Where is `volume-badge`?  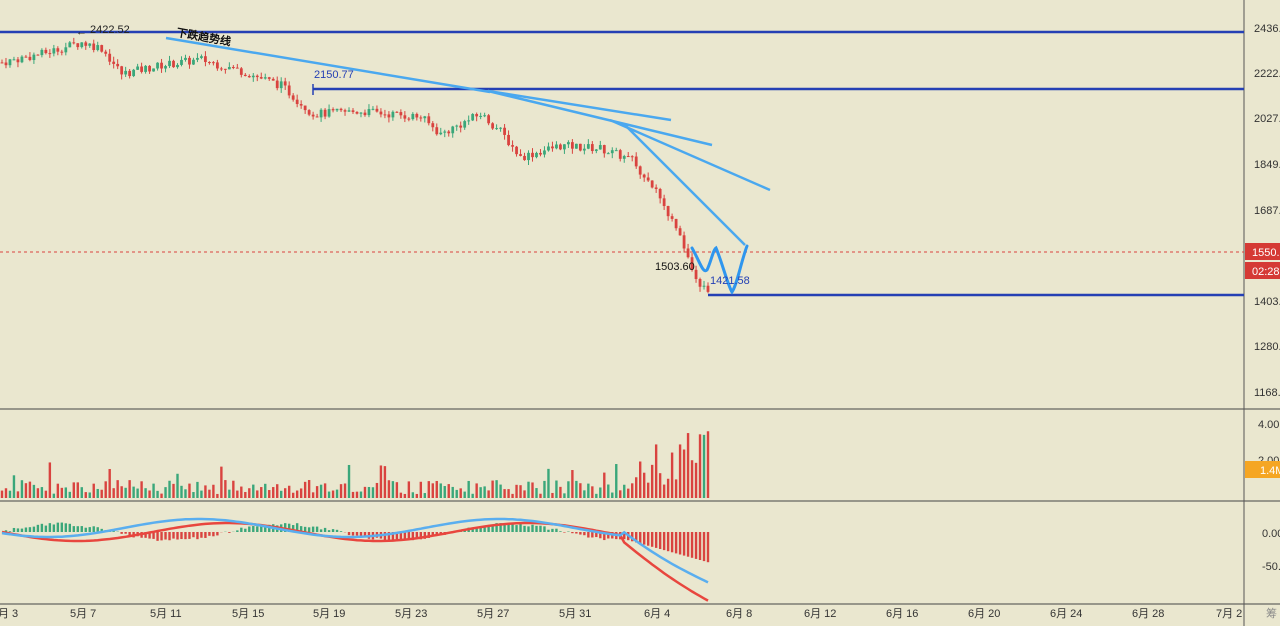
volume-badge is located at coordinates (1262, 469).